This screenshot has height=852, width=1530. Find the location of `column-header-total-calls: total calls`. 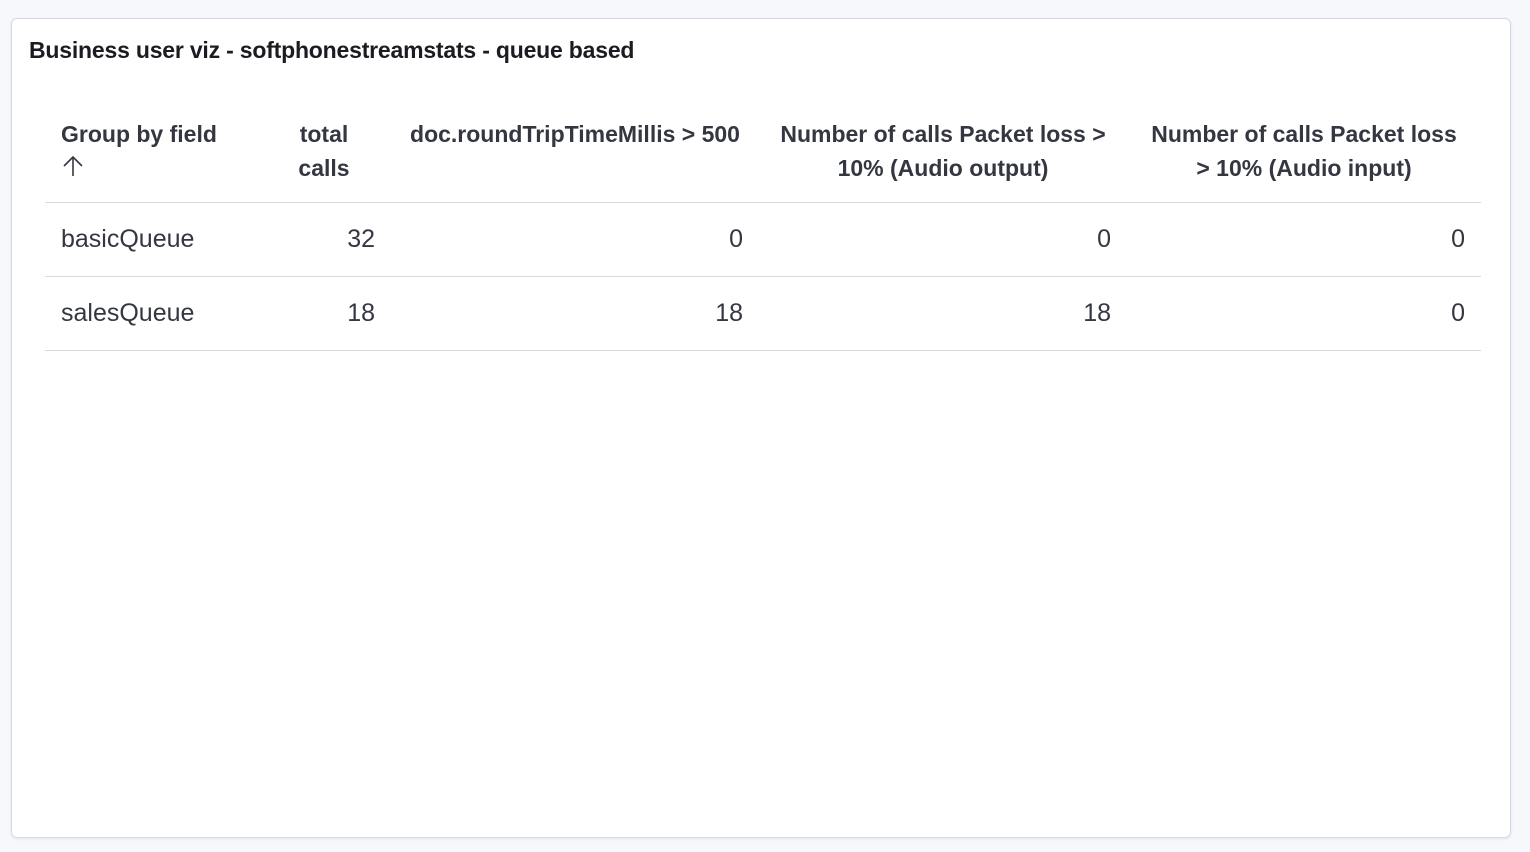

column-header-total-calls: total calls is located at coordinates (324, 155).